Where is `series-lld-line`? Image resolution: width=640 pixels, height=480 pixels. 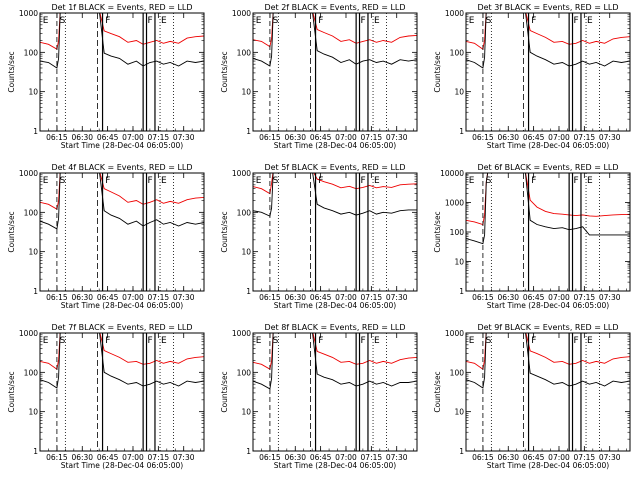 series-lld-line is located at coordinates (335, 184).